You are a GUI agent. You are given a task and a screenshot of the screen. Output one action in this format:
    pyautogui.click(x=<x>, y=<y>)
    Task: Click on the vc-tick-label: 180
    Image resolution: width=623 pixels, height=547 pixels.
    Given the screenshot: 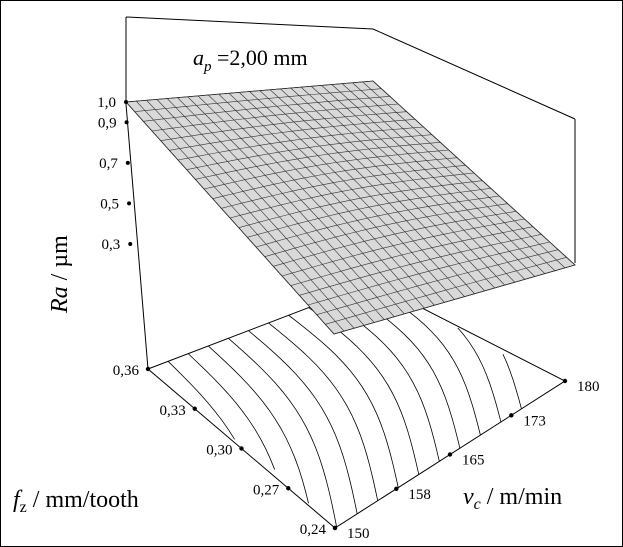 What is the action you would take?
    pyautogui.click(x=588, y=387)
    